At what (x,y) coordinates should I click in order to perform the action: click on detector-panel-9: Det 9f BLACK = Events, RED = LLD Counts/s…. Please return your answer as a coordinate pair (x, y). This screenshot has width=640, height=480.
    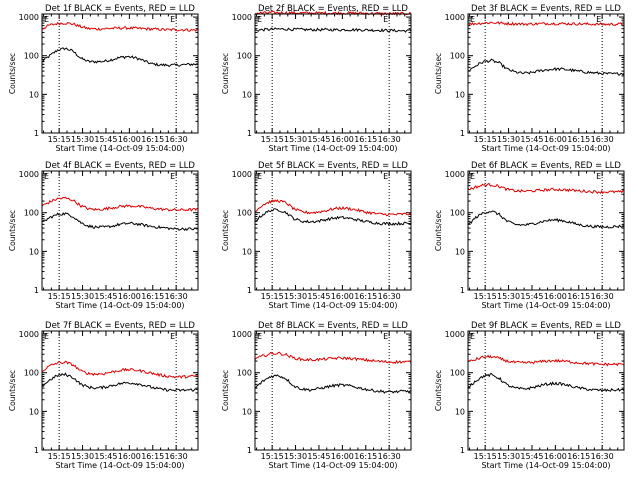
    Looking at the image, I should click on (529, 395).